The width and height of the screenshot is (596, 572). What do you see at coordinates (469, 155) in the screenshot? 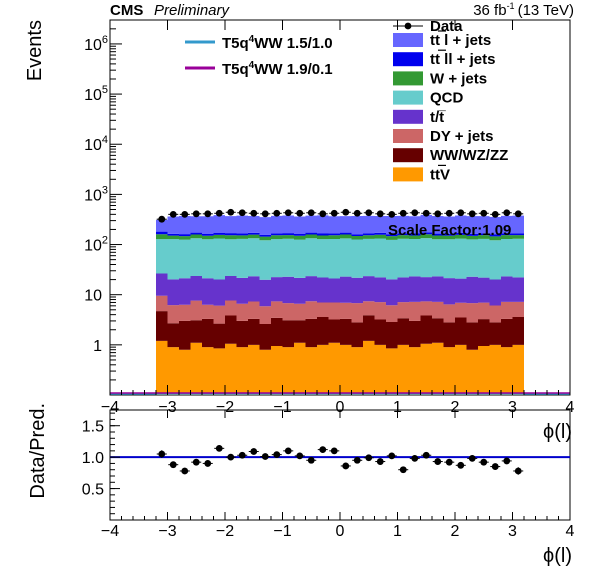
I see `legend-label: WW/WZ/ZZ` at bounding box center [469, 155].